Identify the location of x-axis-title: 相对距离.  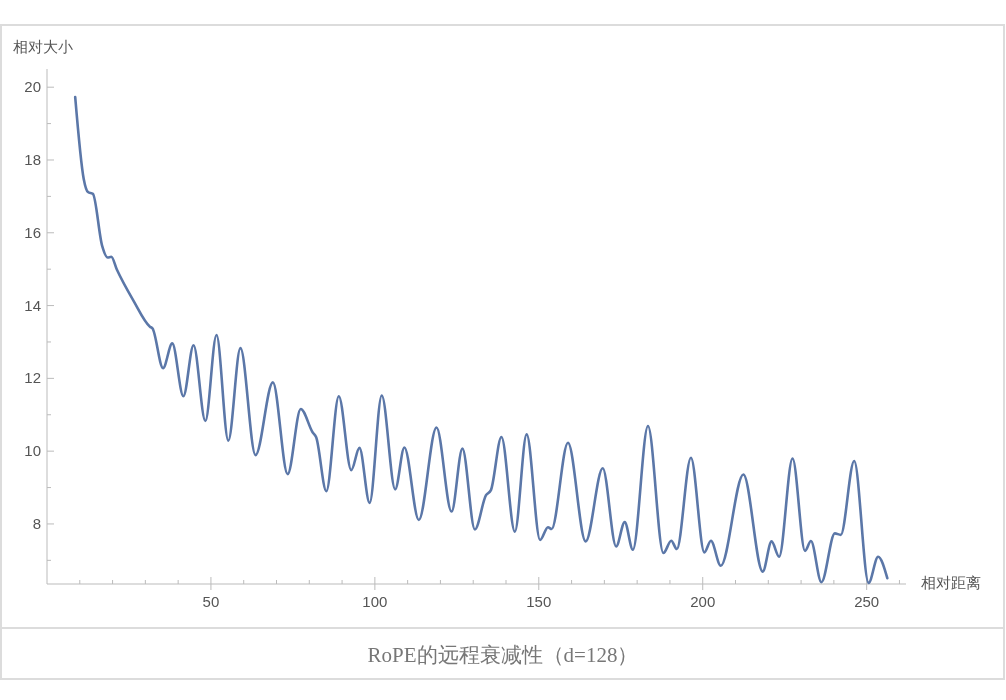
(951, 582).